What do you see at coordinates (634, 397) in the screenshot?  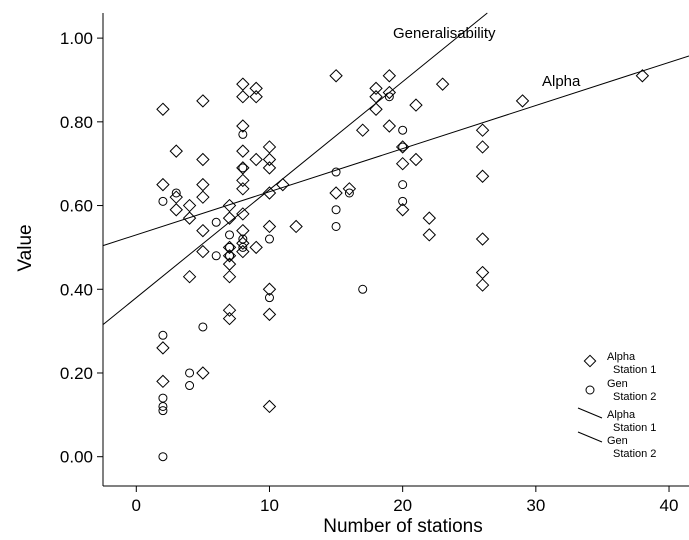 I see `legend-label: Station 2` at bounding box center [634, 397].